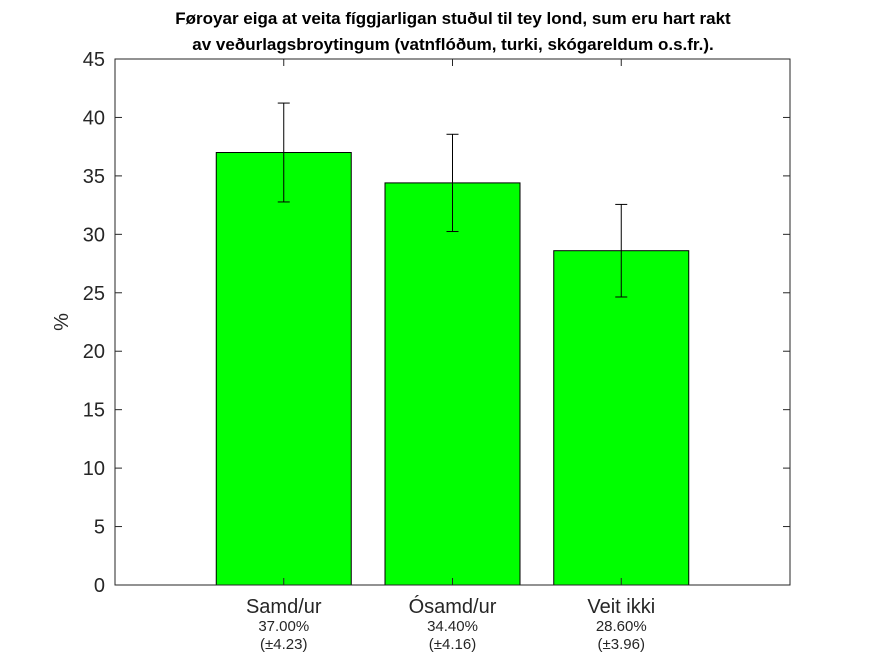 The height and width of the screenshot is (656, 875). Describe the element at coordinates (453, 606) in the screenshot. I see `category-label: Ósamd/ur` at that location.